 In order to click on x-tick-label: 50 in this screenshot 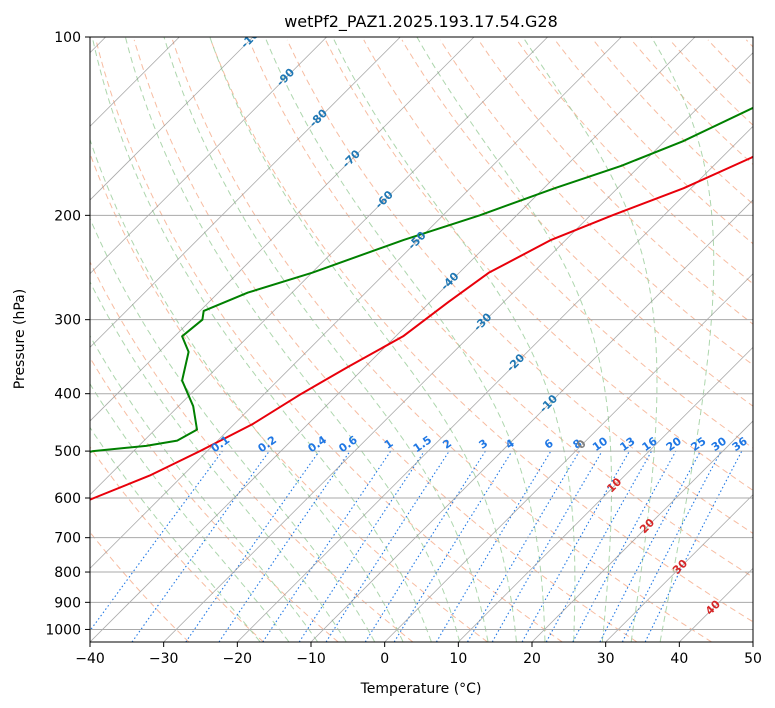, I will do `click(753, 659)`.